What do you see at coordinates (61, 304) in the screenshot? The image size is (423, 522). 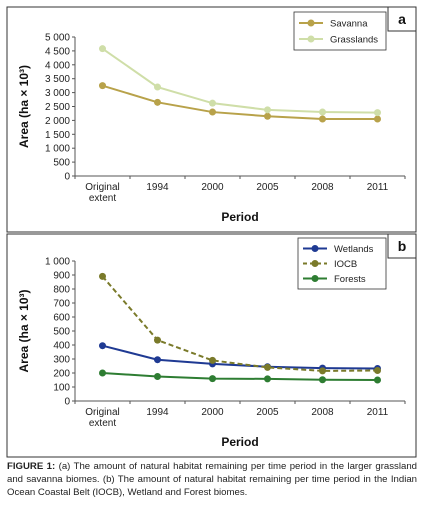 I see `y-tick-label: 700` at bounding box center [61, 304].